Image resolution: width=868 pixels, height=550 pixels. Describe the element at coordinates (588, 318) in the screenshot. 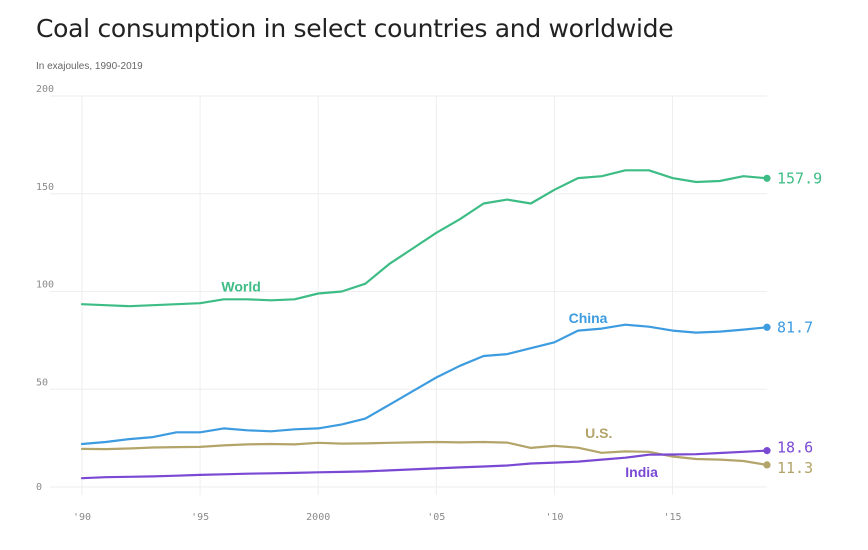

I see `series-name-label-china: China` at that location.